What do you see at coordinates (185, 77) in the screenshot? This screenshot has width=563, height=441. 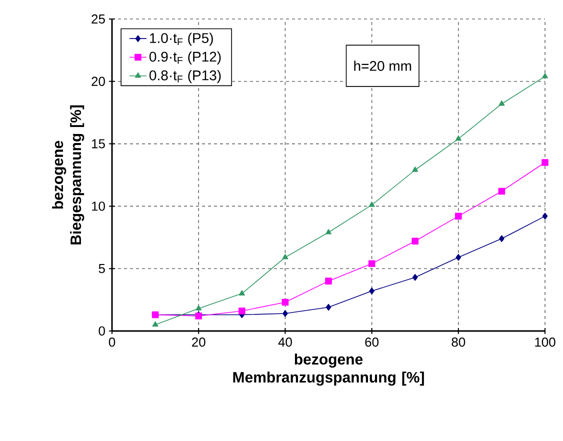 I see `legend-label: 0.8·t$_{F}$ (P13)` at bounding box center [185, 77].